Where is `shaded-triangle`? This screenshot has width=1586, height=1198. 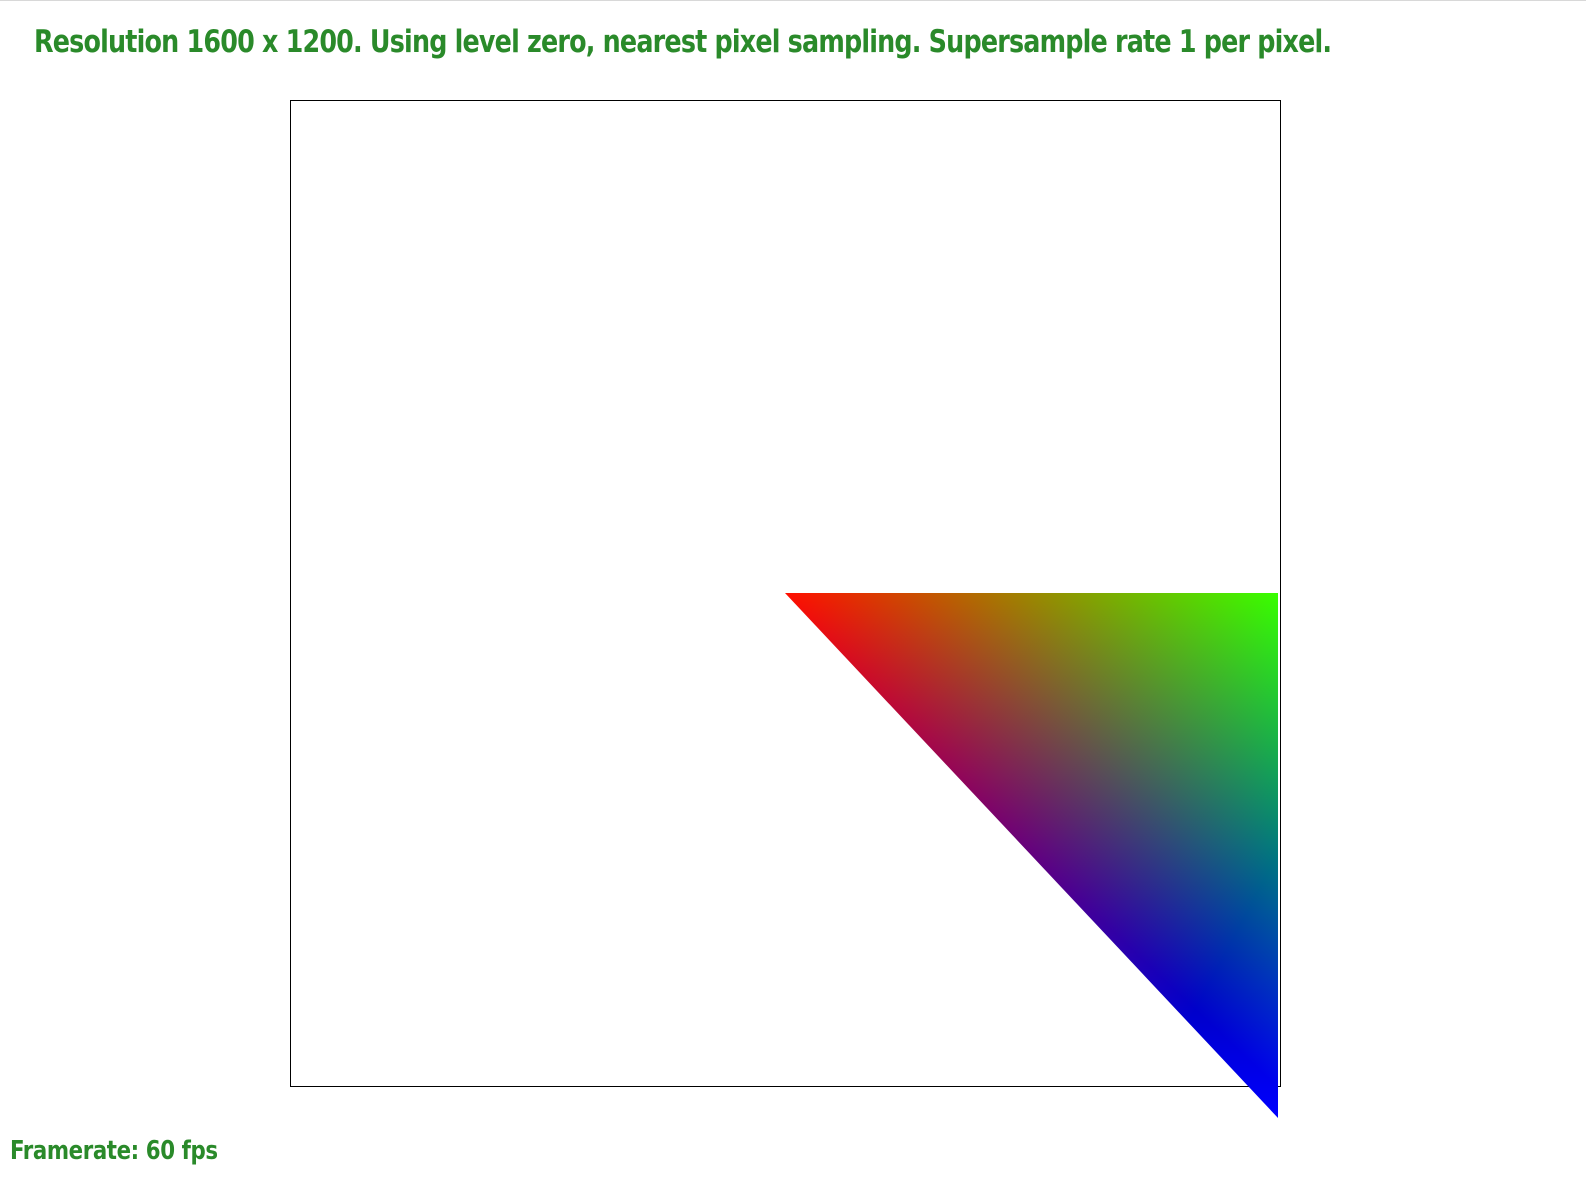 shaded-triangle is located at coordinates (1031, 855).